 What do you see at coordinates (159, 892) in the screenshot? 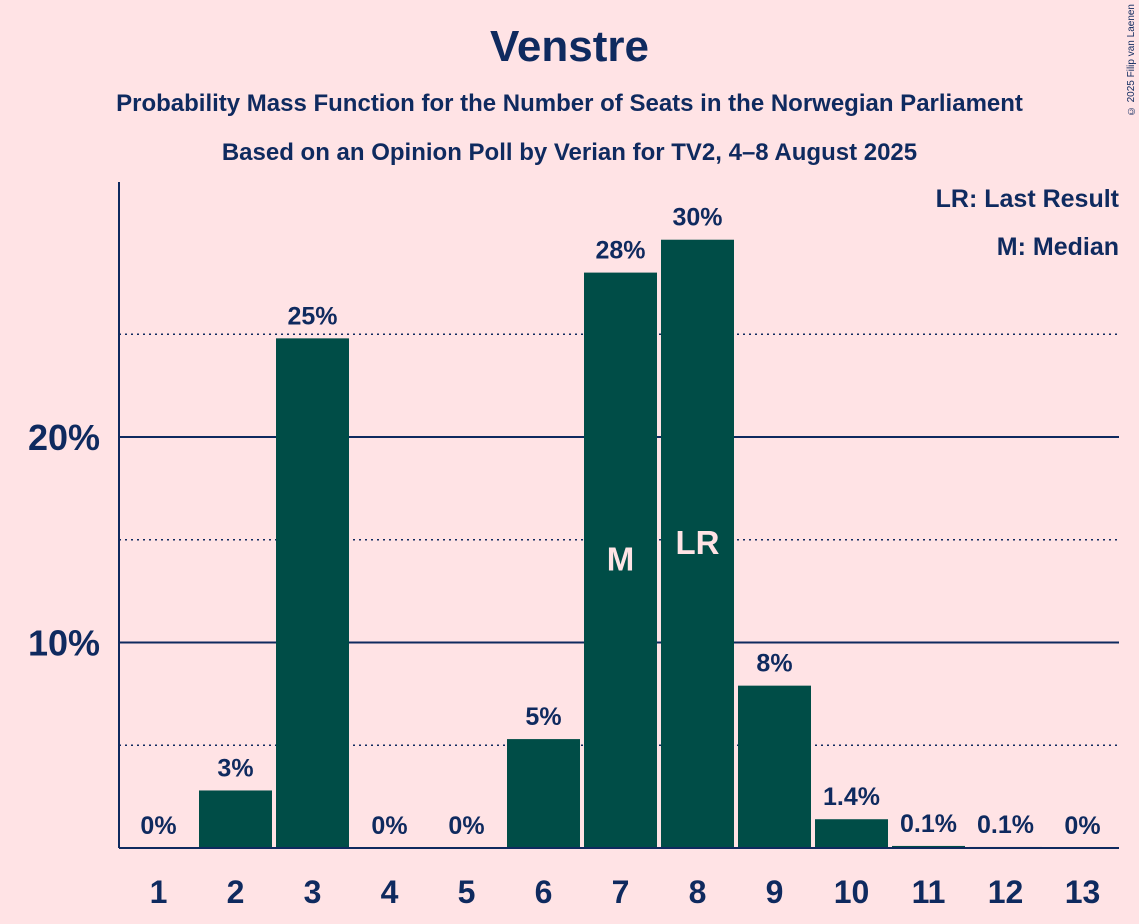
I see `x-tick-label: 1` at bounding box center [159, 892].